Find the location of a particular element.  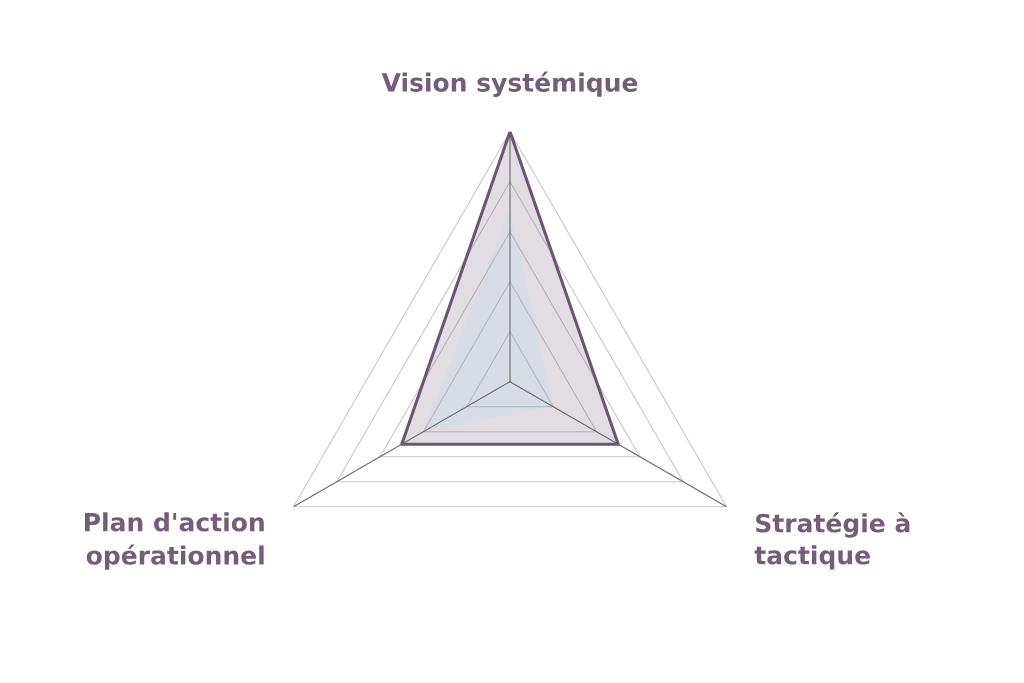

spoke-label: Plan d'action opérationnel is located at coordinates (174, 541).